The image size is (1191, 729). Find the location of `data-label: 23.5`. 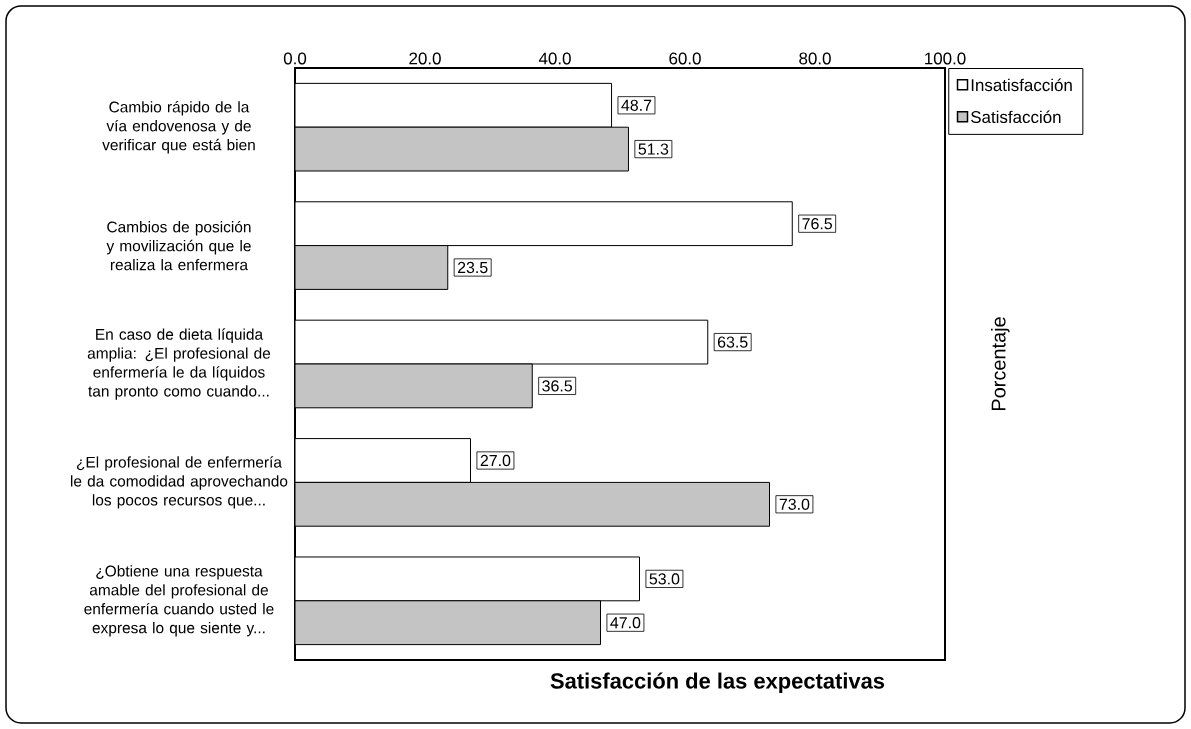

data-label: 23.5 is located at coordinates (472, 267).